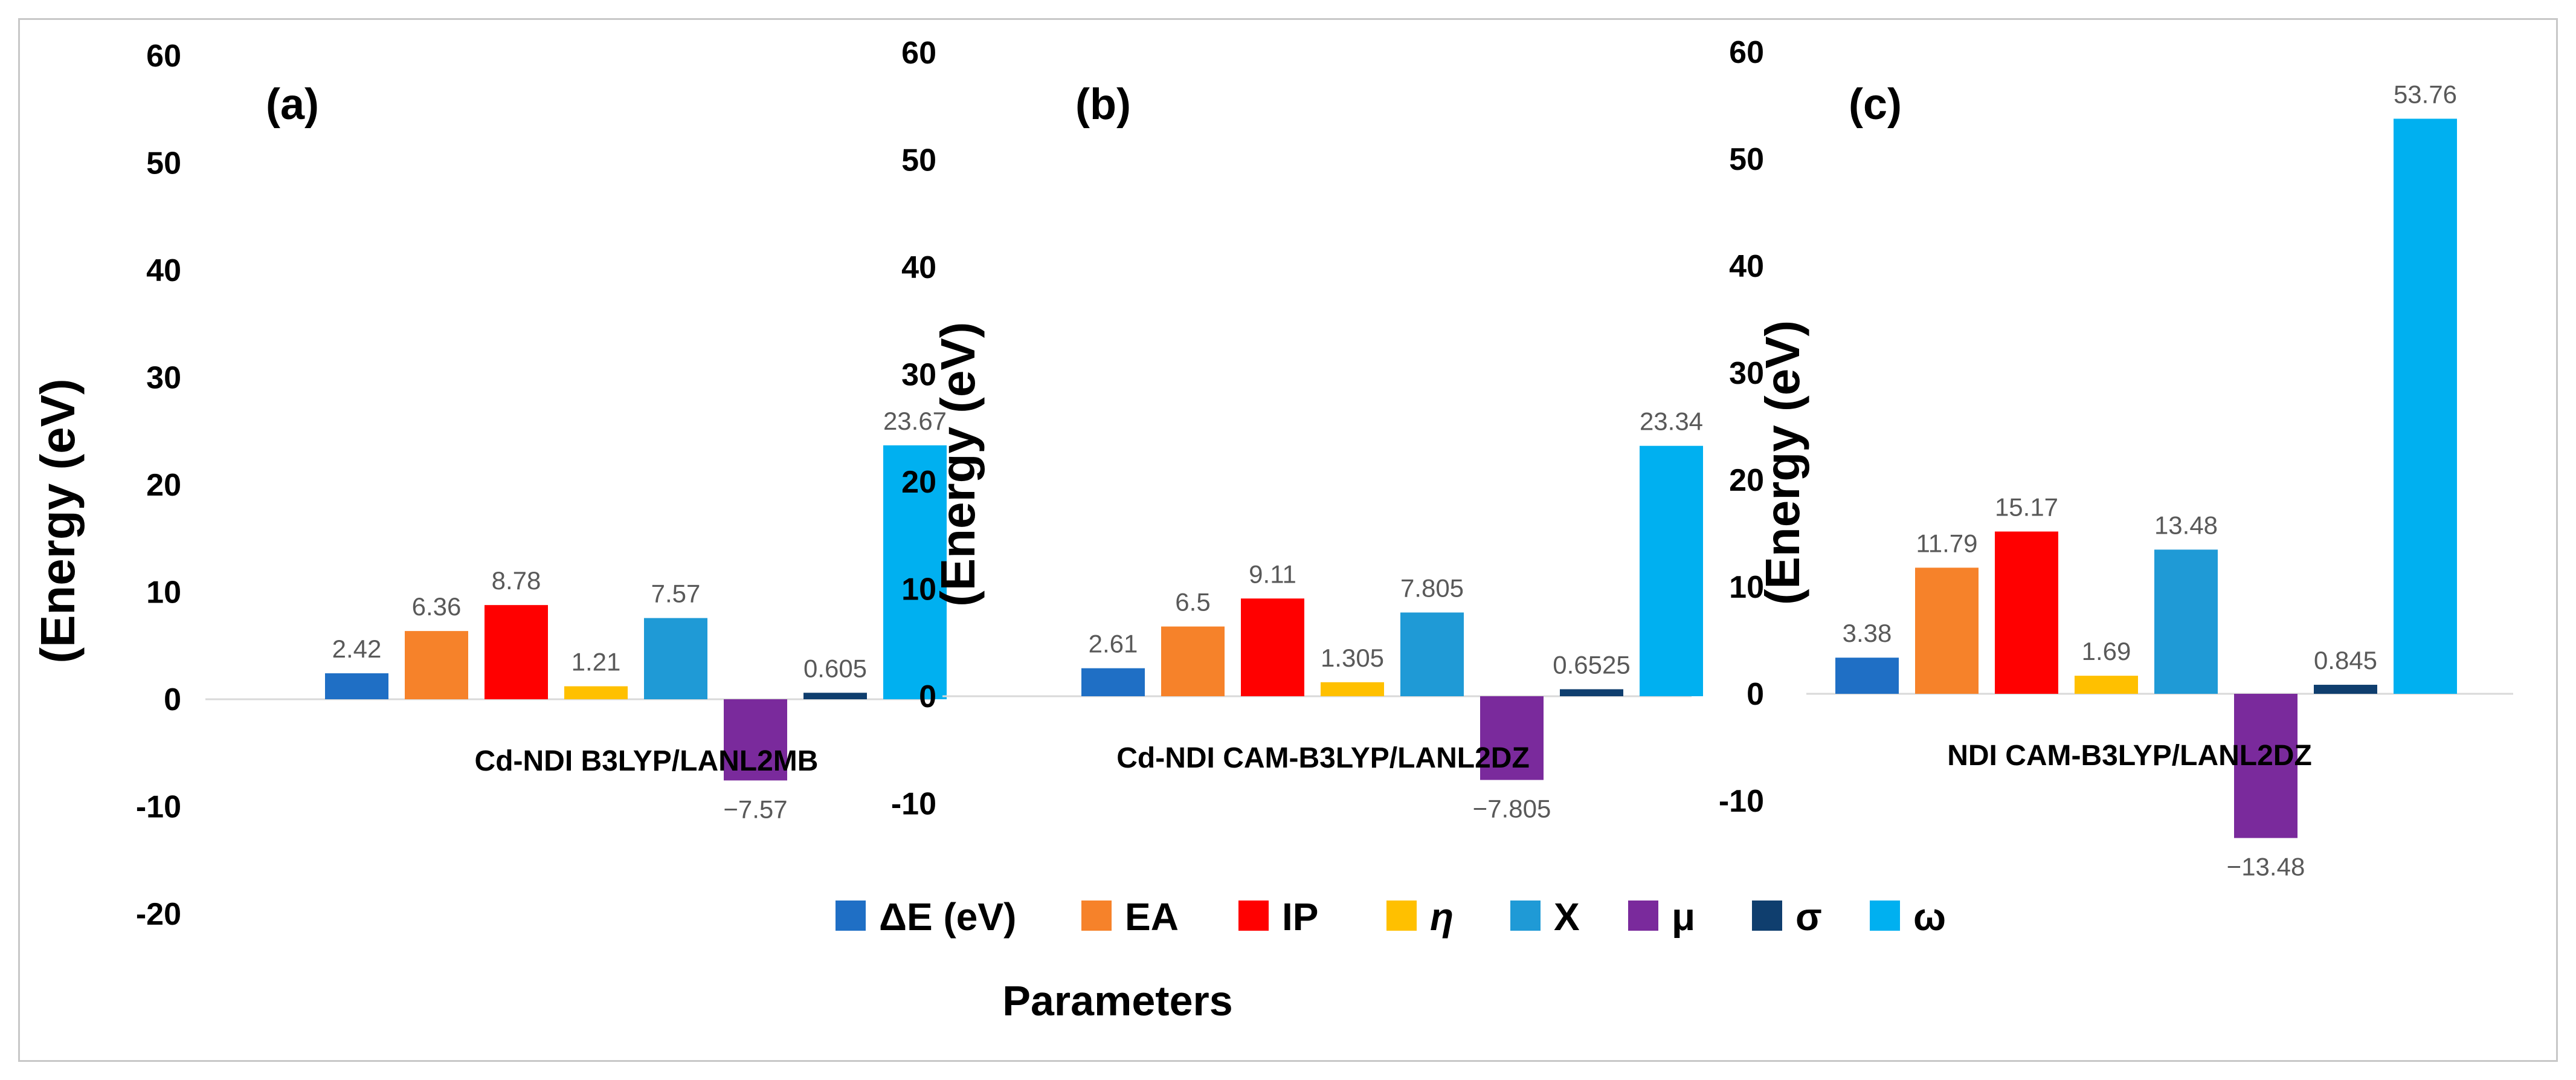  What do you see at coordinates (596, 662) in the screenshot?
I see `data-label: 1.21` at bounding box center [596, 662].